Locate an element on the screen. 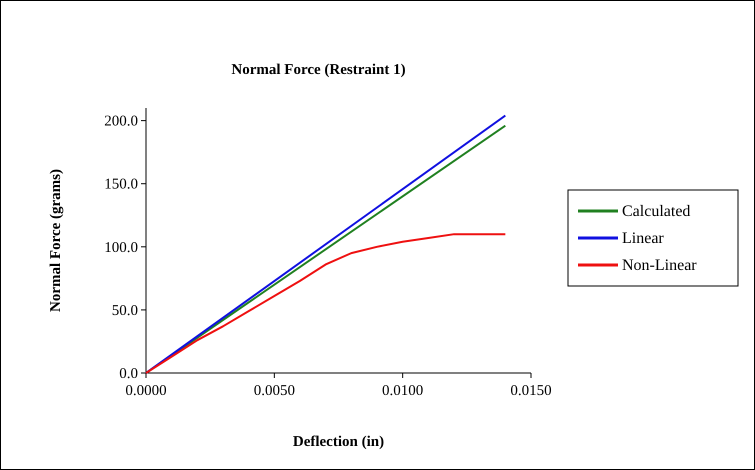 This screenshot has height=470, width=755. y-axis-title: Normal Force (grams) is located at coordinates (56, 240).